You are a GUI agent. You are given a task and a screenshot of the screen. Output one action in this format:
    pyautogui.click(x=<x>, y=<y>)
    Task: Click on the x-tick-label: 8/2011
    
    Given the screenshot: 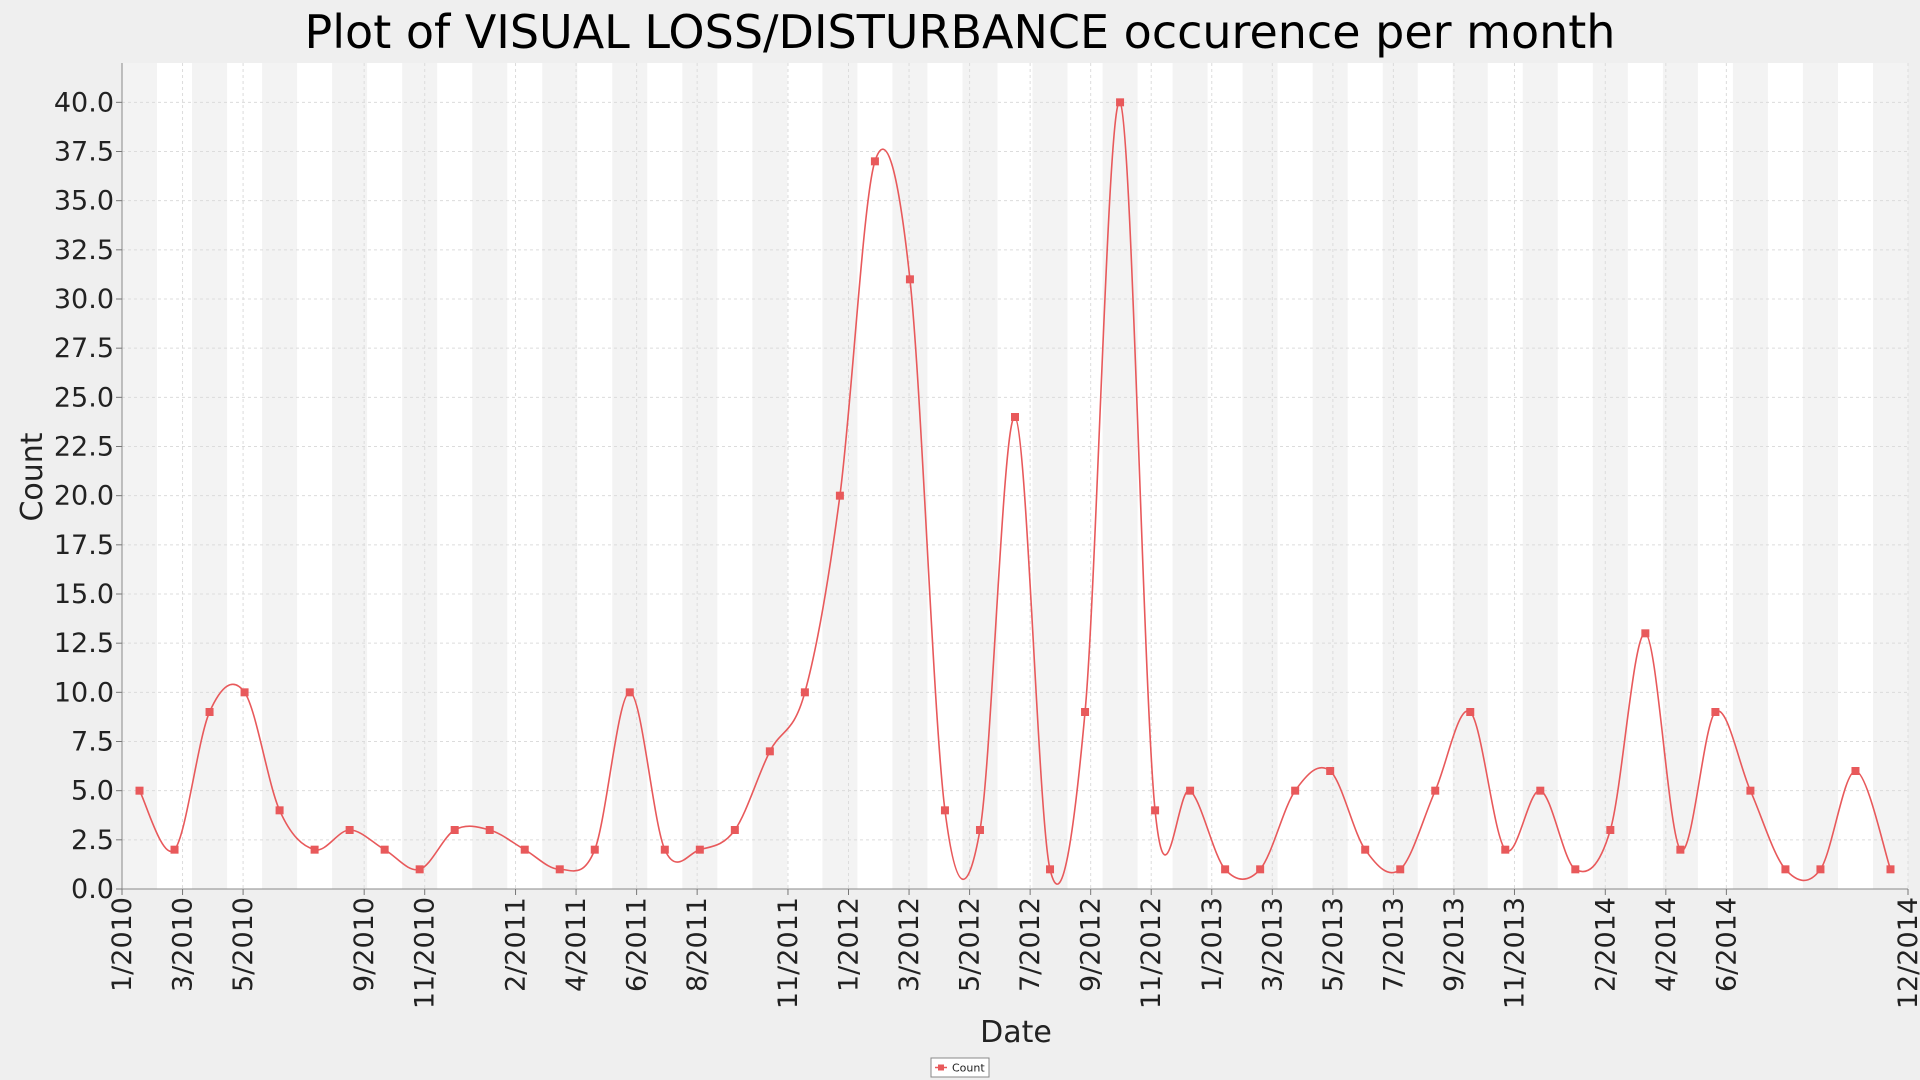 What is the action you would take?
    pyautogui.click(x=697, y=944)
    